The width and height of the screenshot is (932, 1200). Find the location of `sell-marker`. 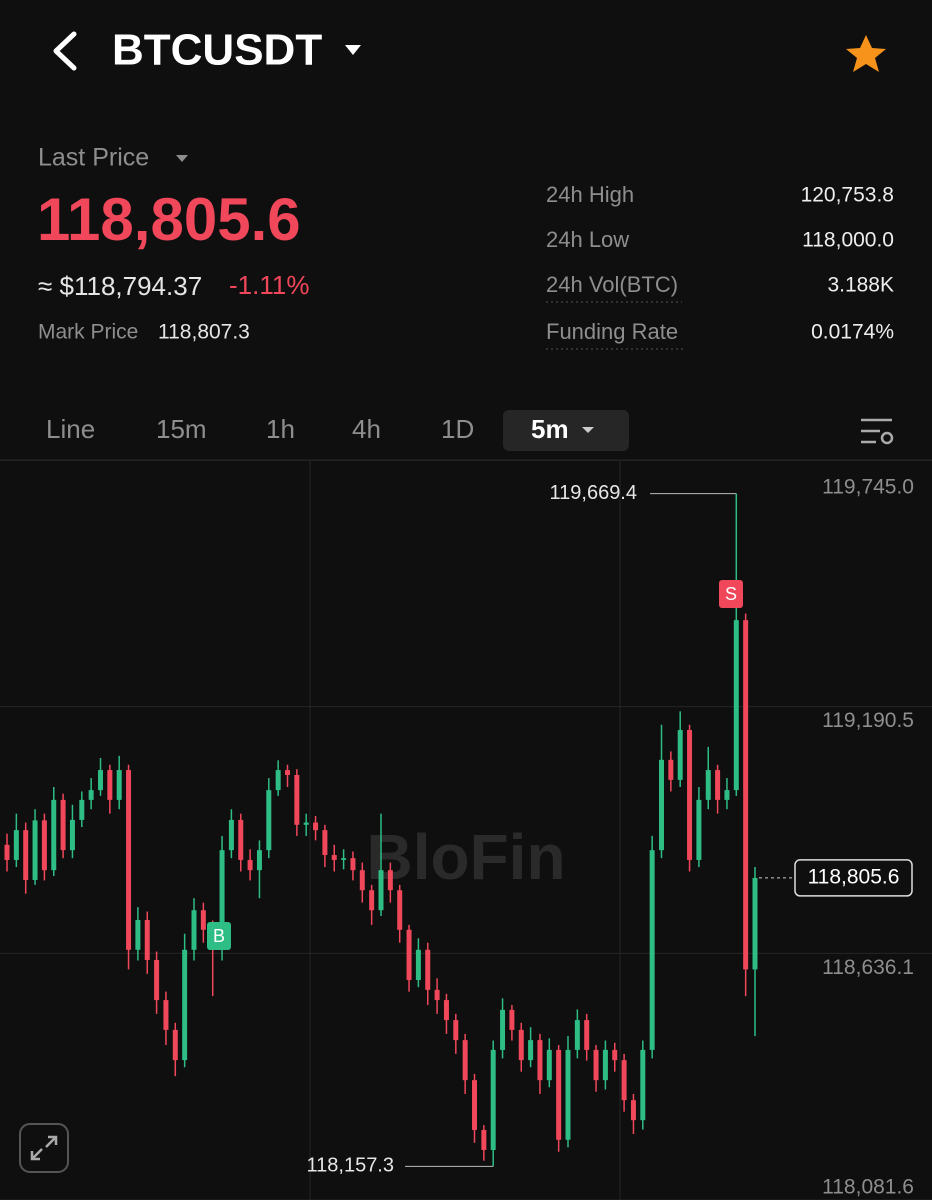

sell-marker is located at coordinates (731, 594).